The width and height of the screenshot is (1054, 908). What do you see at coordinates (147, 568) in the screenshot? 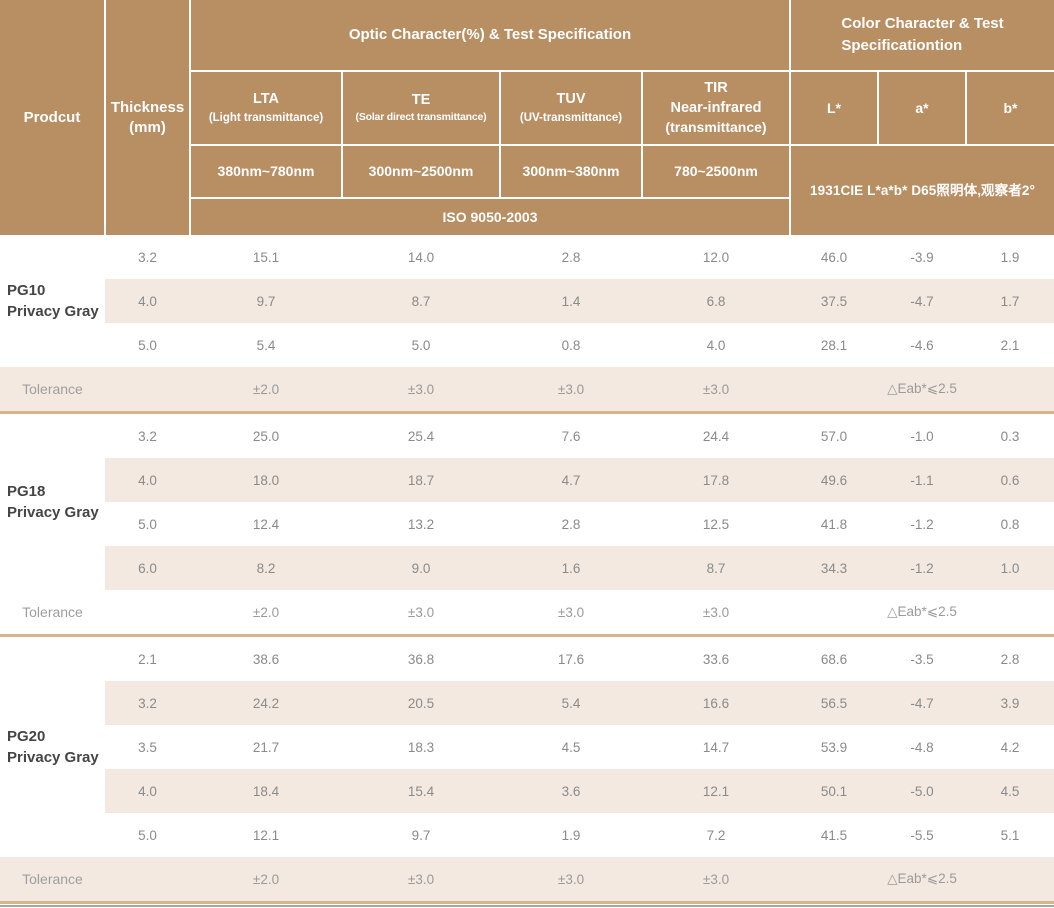
I see `thickness-cell: 6.0` at bounding box center [147, 568].